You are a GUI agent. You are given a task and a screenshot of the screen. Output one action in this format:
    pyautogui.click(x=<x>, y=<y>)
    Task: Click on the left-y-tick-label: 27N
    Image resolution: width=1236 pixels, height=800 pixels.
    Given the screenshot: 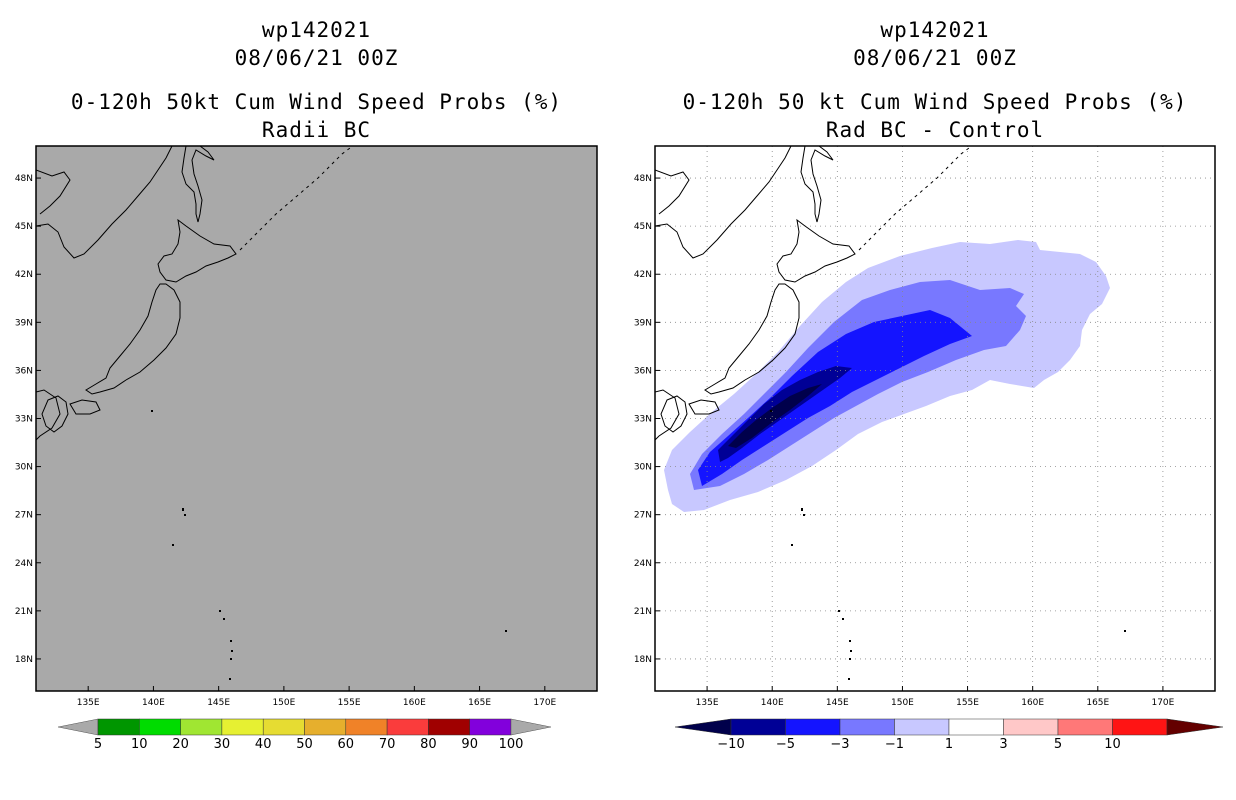 What is the action you would take?
    pyautogui.click(x=24, y=516)
    